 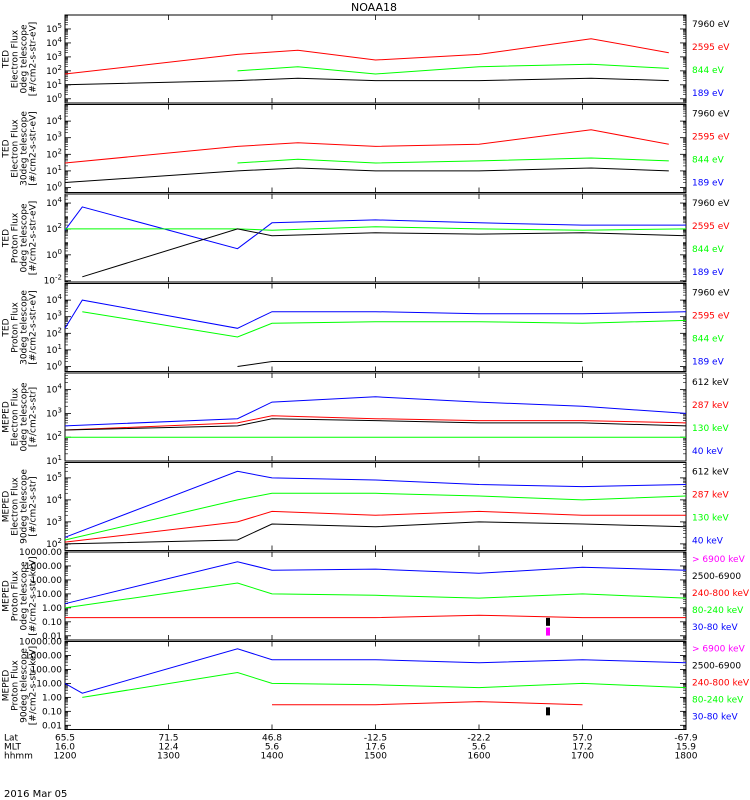 I want to click on y-tick-label: 0.10, so click(x=52, y=712).